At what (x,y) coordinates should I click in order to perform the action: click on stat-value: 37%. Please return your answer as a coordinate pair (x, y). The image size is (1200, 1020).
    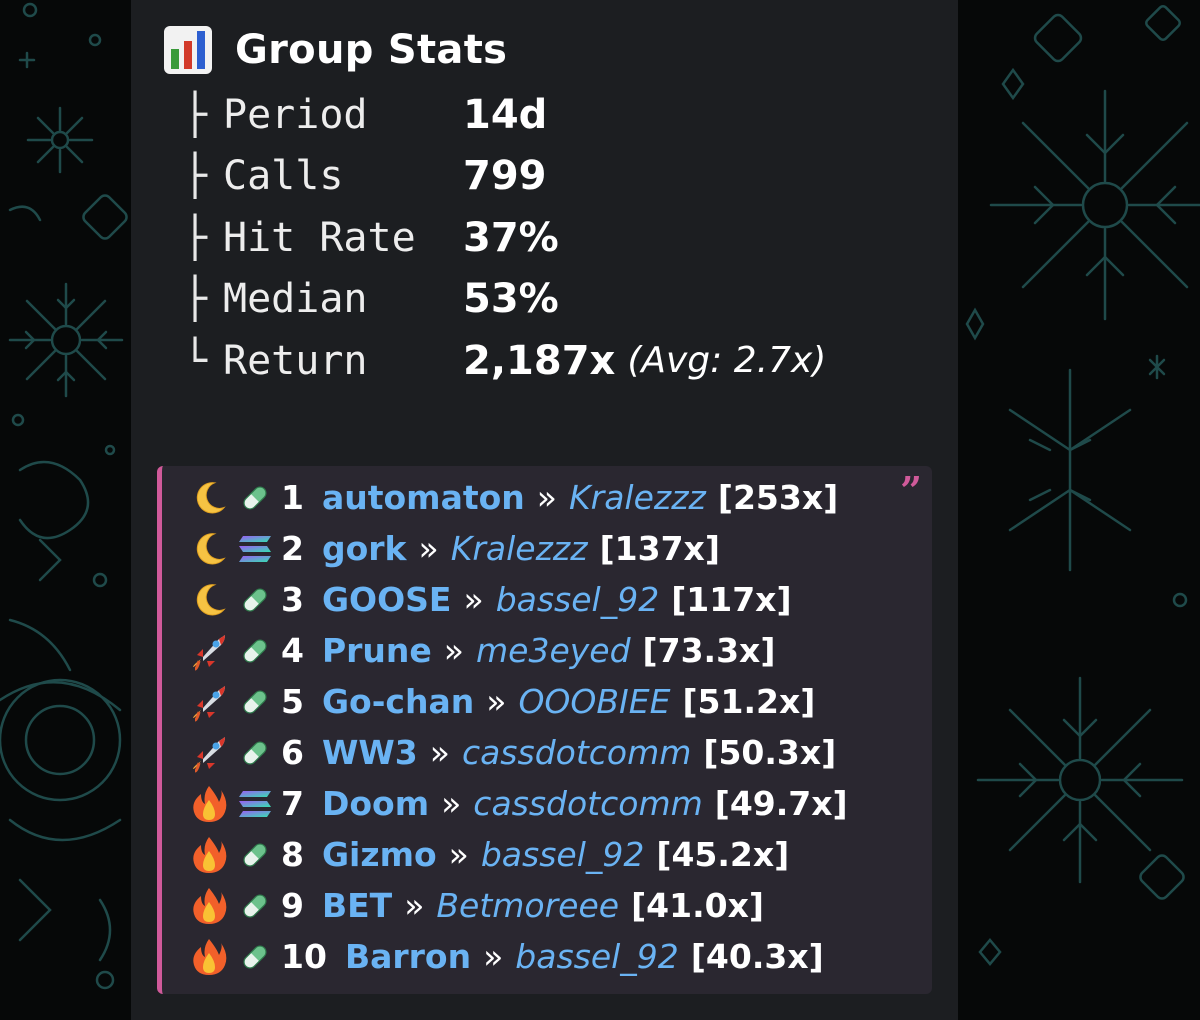
    Looking at the image, I should click on (511, 237).